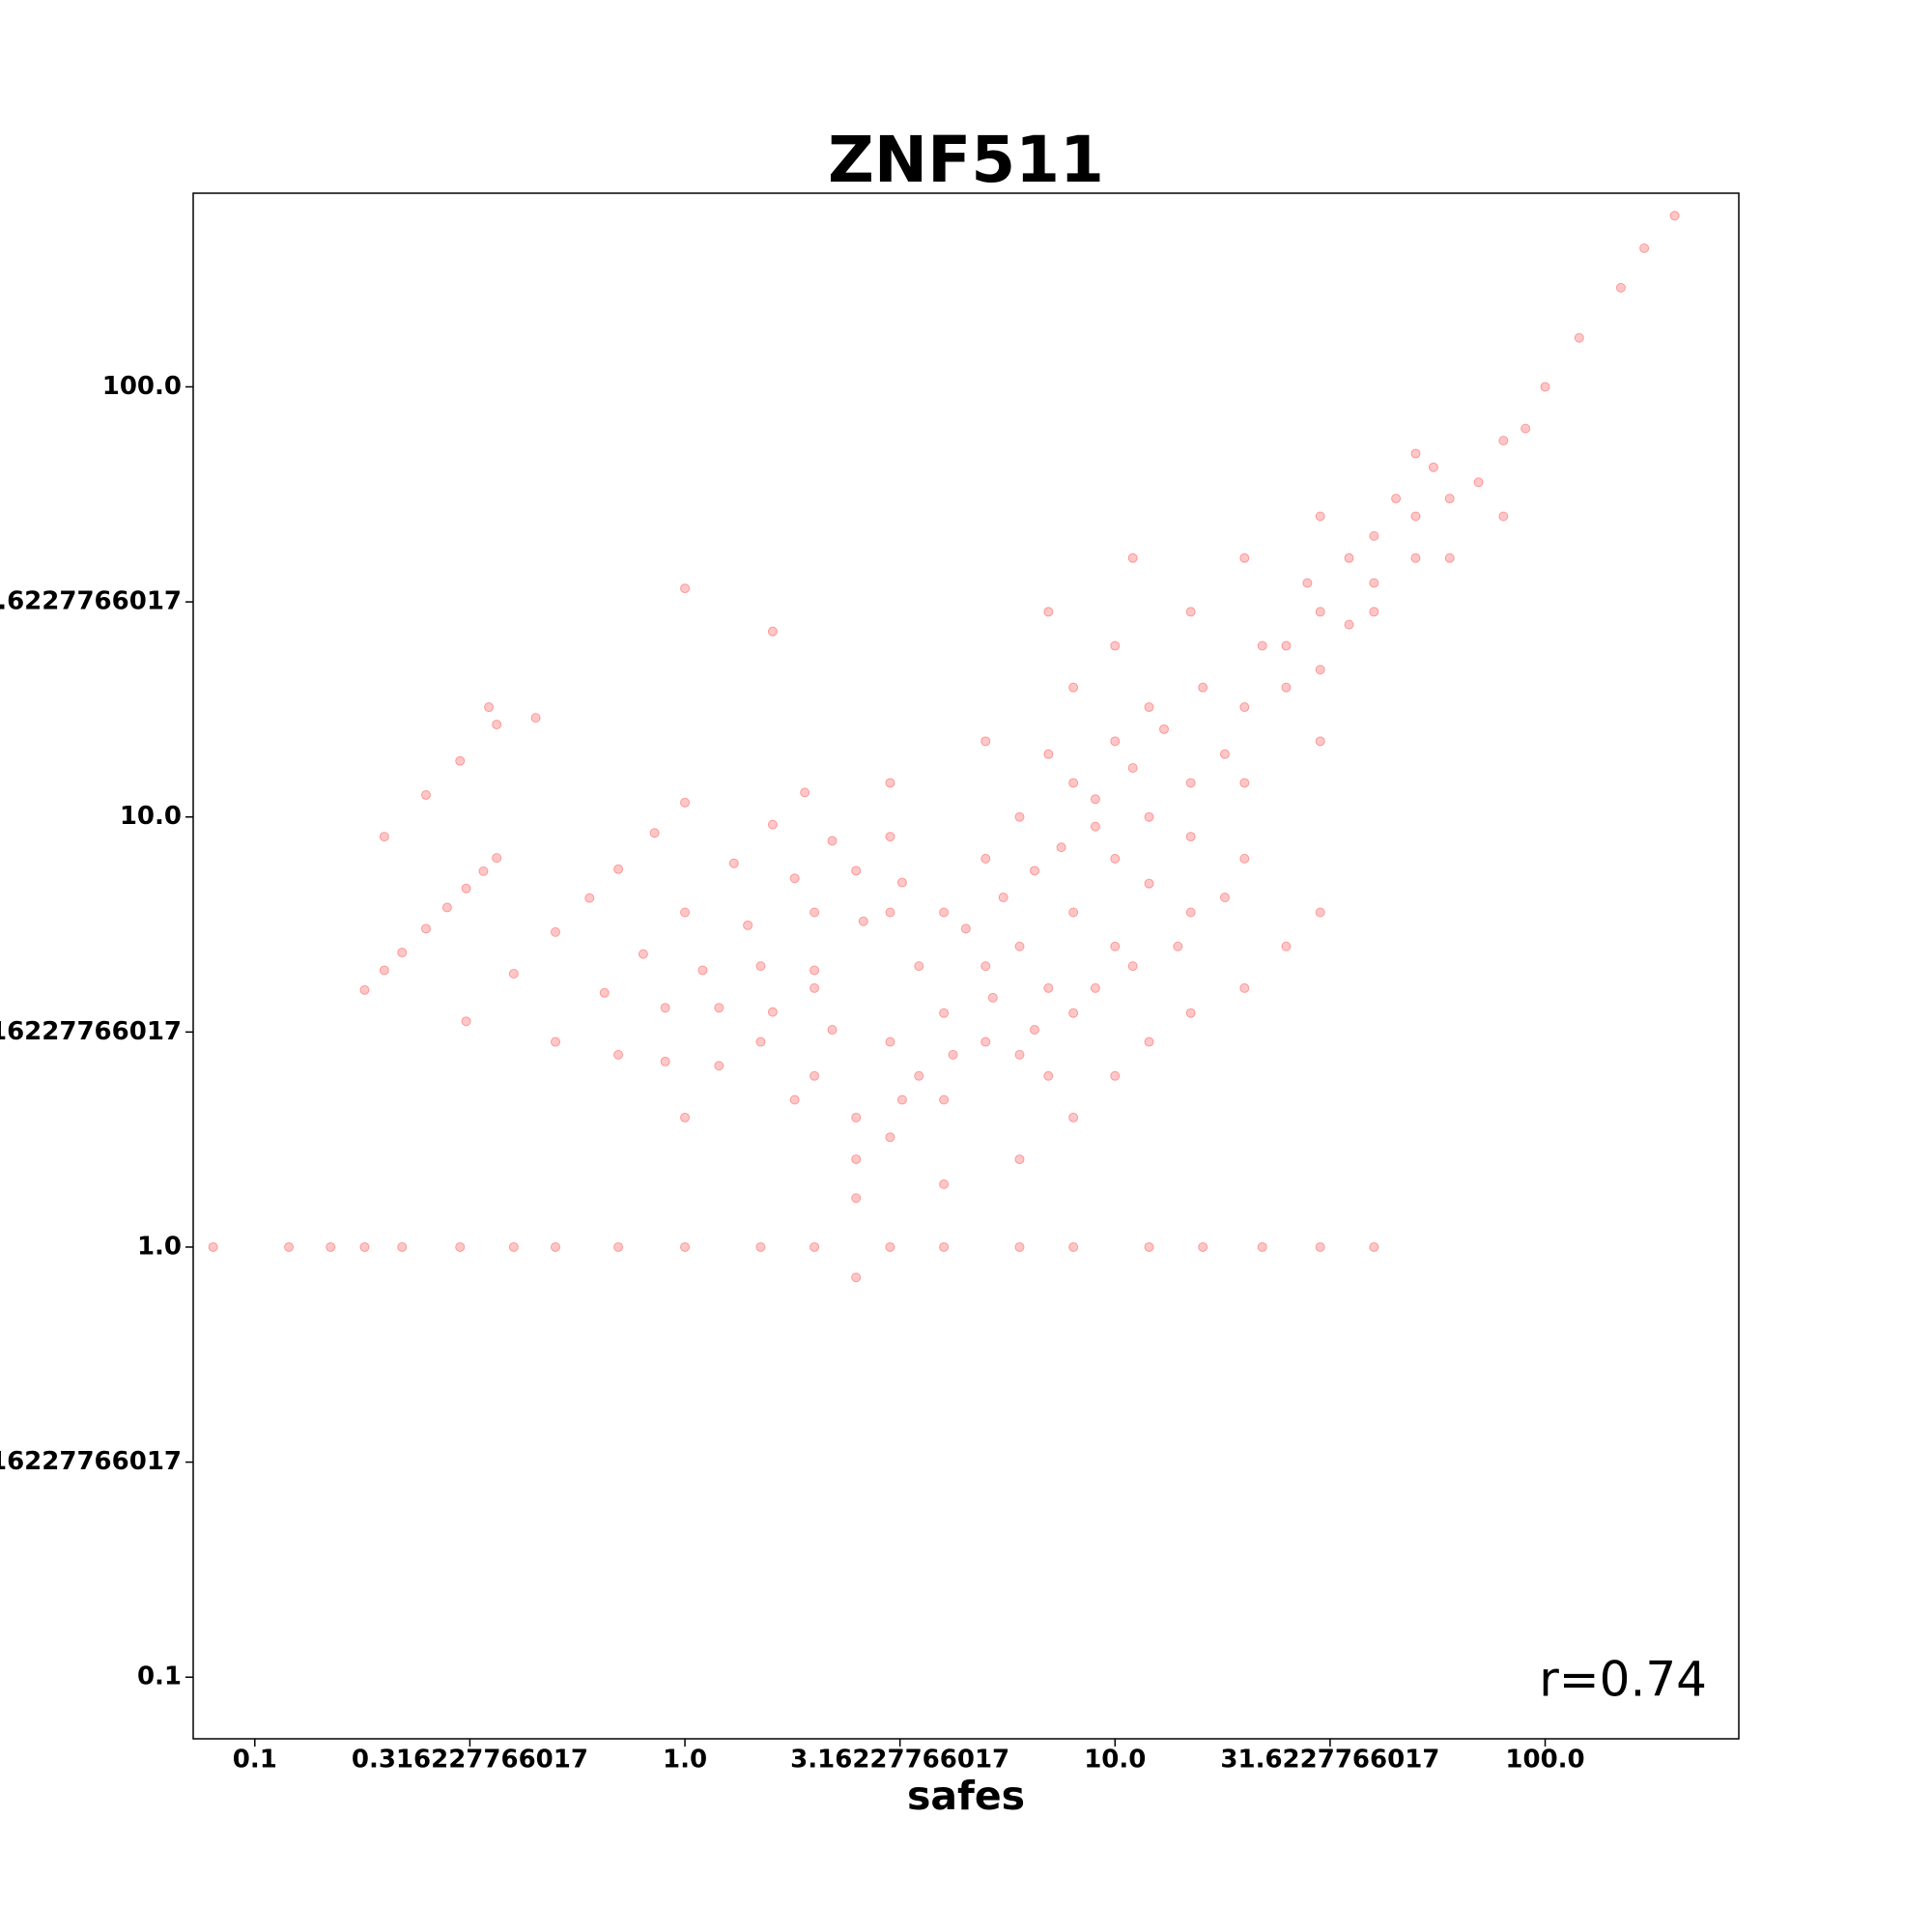  I want to click on chart-title: ZNF511, so click(966, 160).